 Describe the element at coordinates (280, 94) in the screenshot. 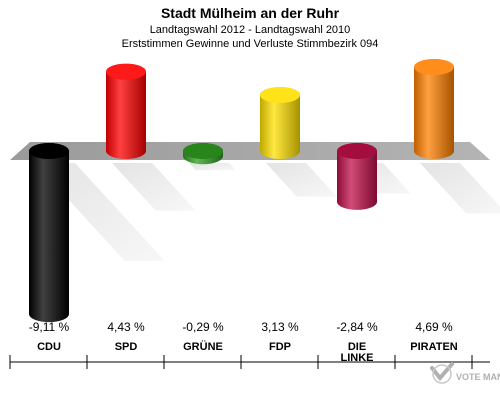

I see `bar-cap-fdp` at that location.